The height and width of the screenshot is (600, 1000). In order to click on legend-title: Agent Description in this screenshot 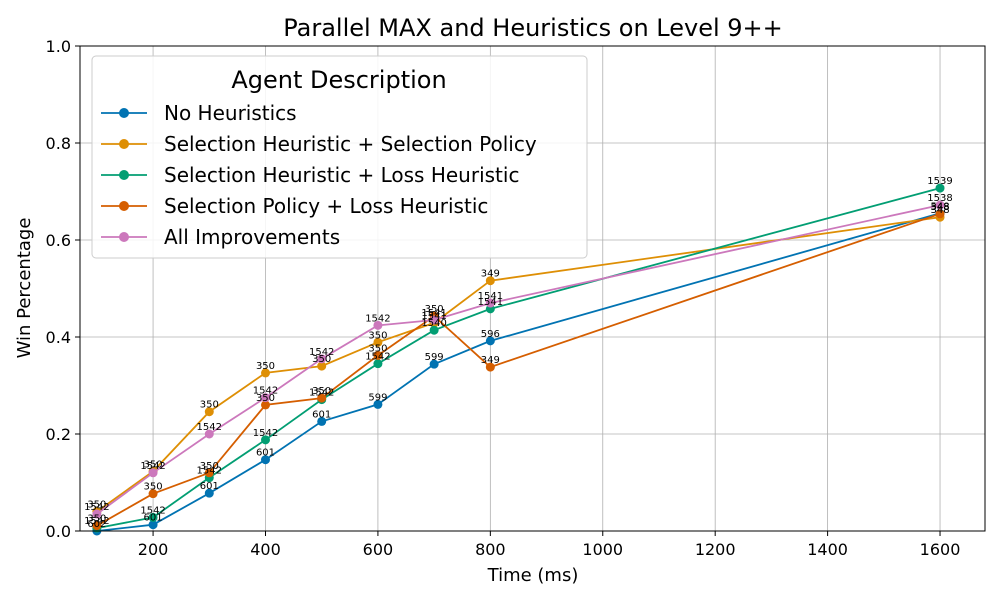, I will do `click(338, 80)`.